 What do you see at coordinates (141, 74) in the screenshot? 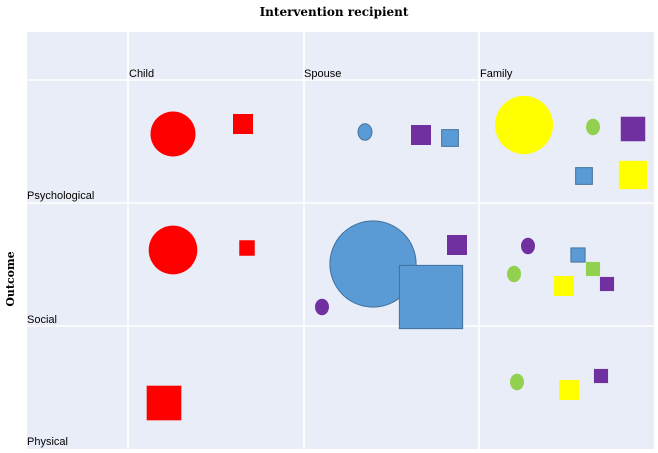
I see `column-label-child: Child` at bounding box center [141, 74].